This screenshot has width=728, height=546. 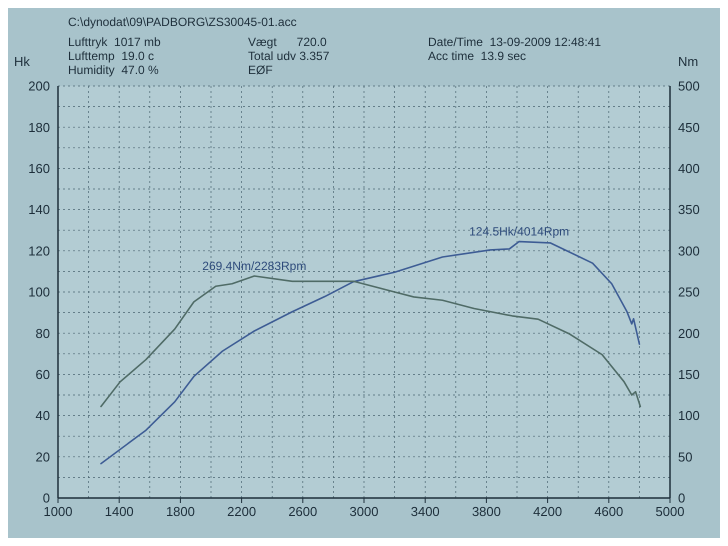 What do you see at coordinates (111, 56) in the screenshot?
I see `text: Lufttemp 19.0 c` at bounding box center [111, 56].